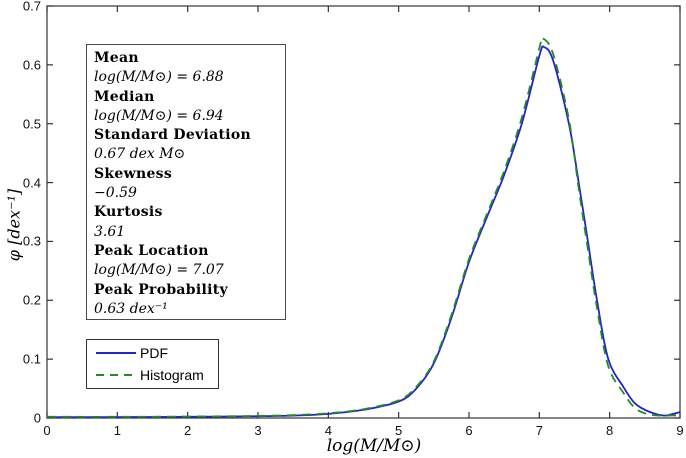  What do you see at coordinates (124, 96) in the screenshot?
I see `stat-label-median: Median` at bounding box center [124, 96].